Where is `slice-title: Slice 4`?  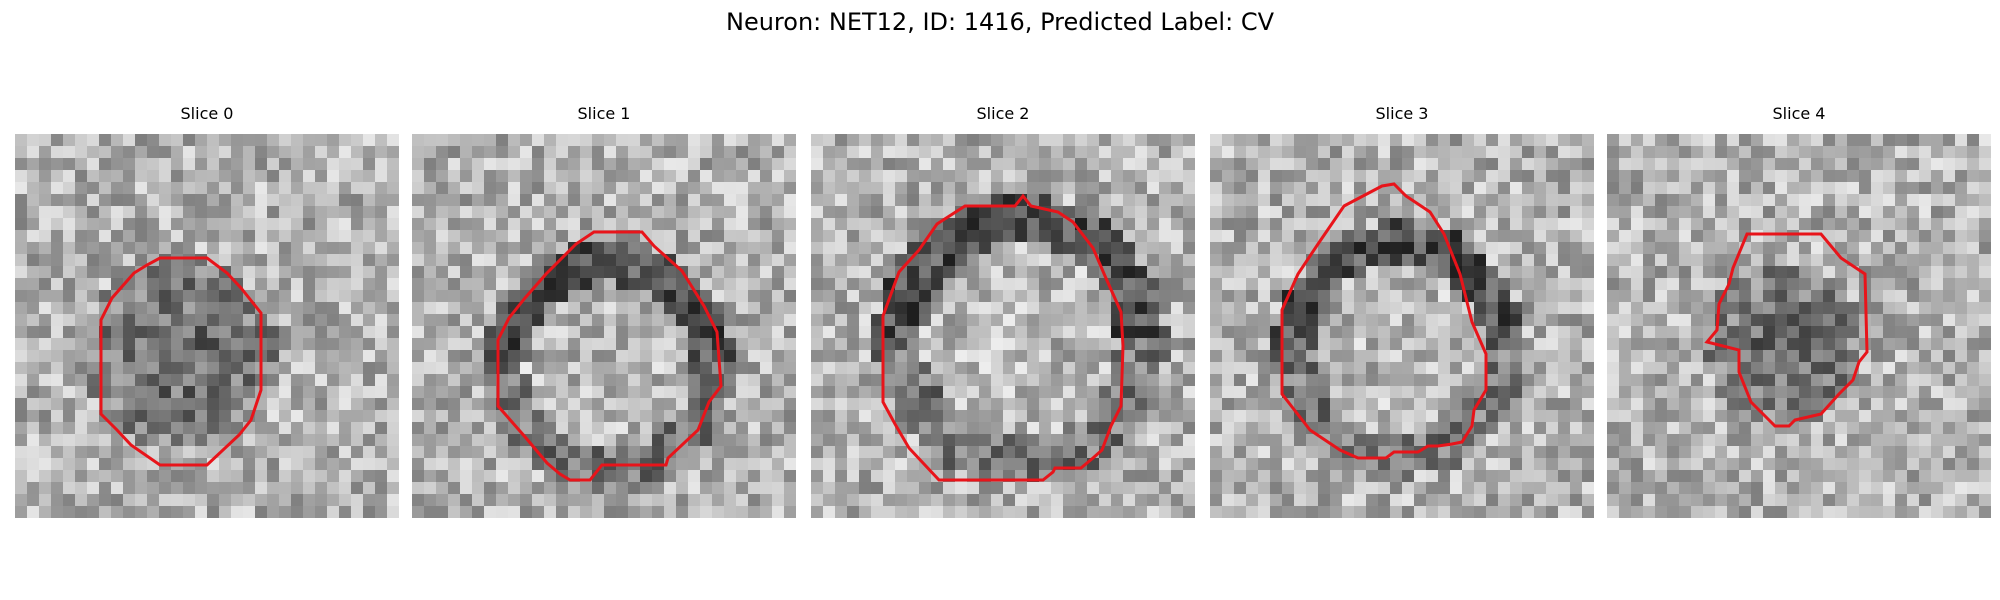
slice-title: Slice 4 is located at coordinates (1799, 113).